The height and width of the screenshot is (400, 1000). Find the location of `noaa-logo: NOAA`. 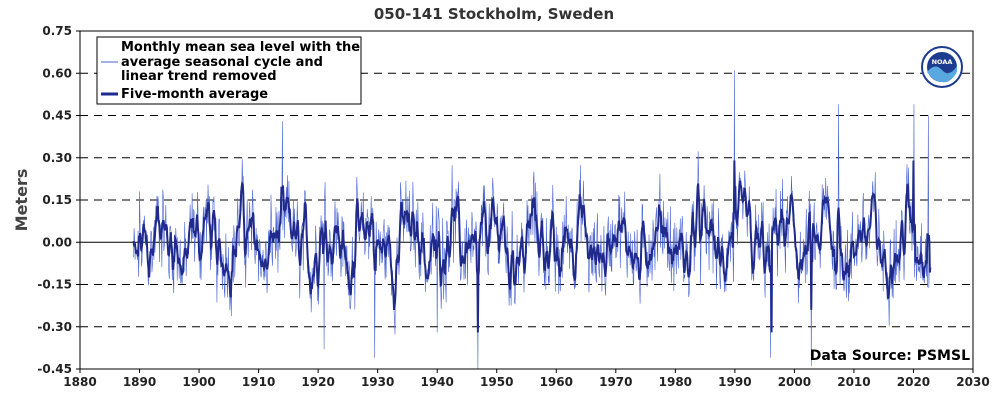

noaa-logo: NOAA is located at coordinates (942, 67).